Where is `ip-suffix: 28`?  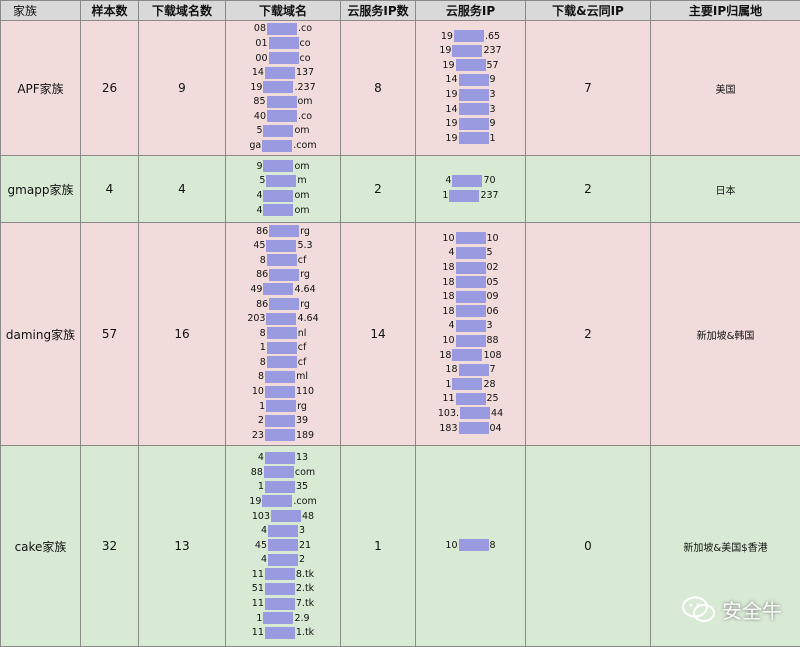 ip-suffix: 28 is located at coordinates (489, 384).